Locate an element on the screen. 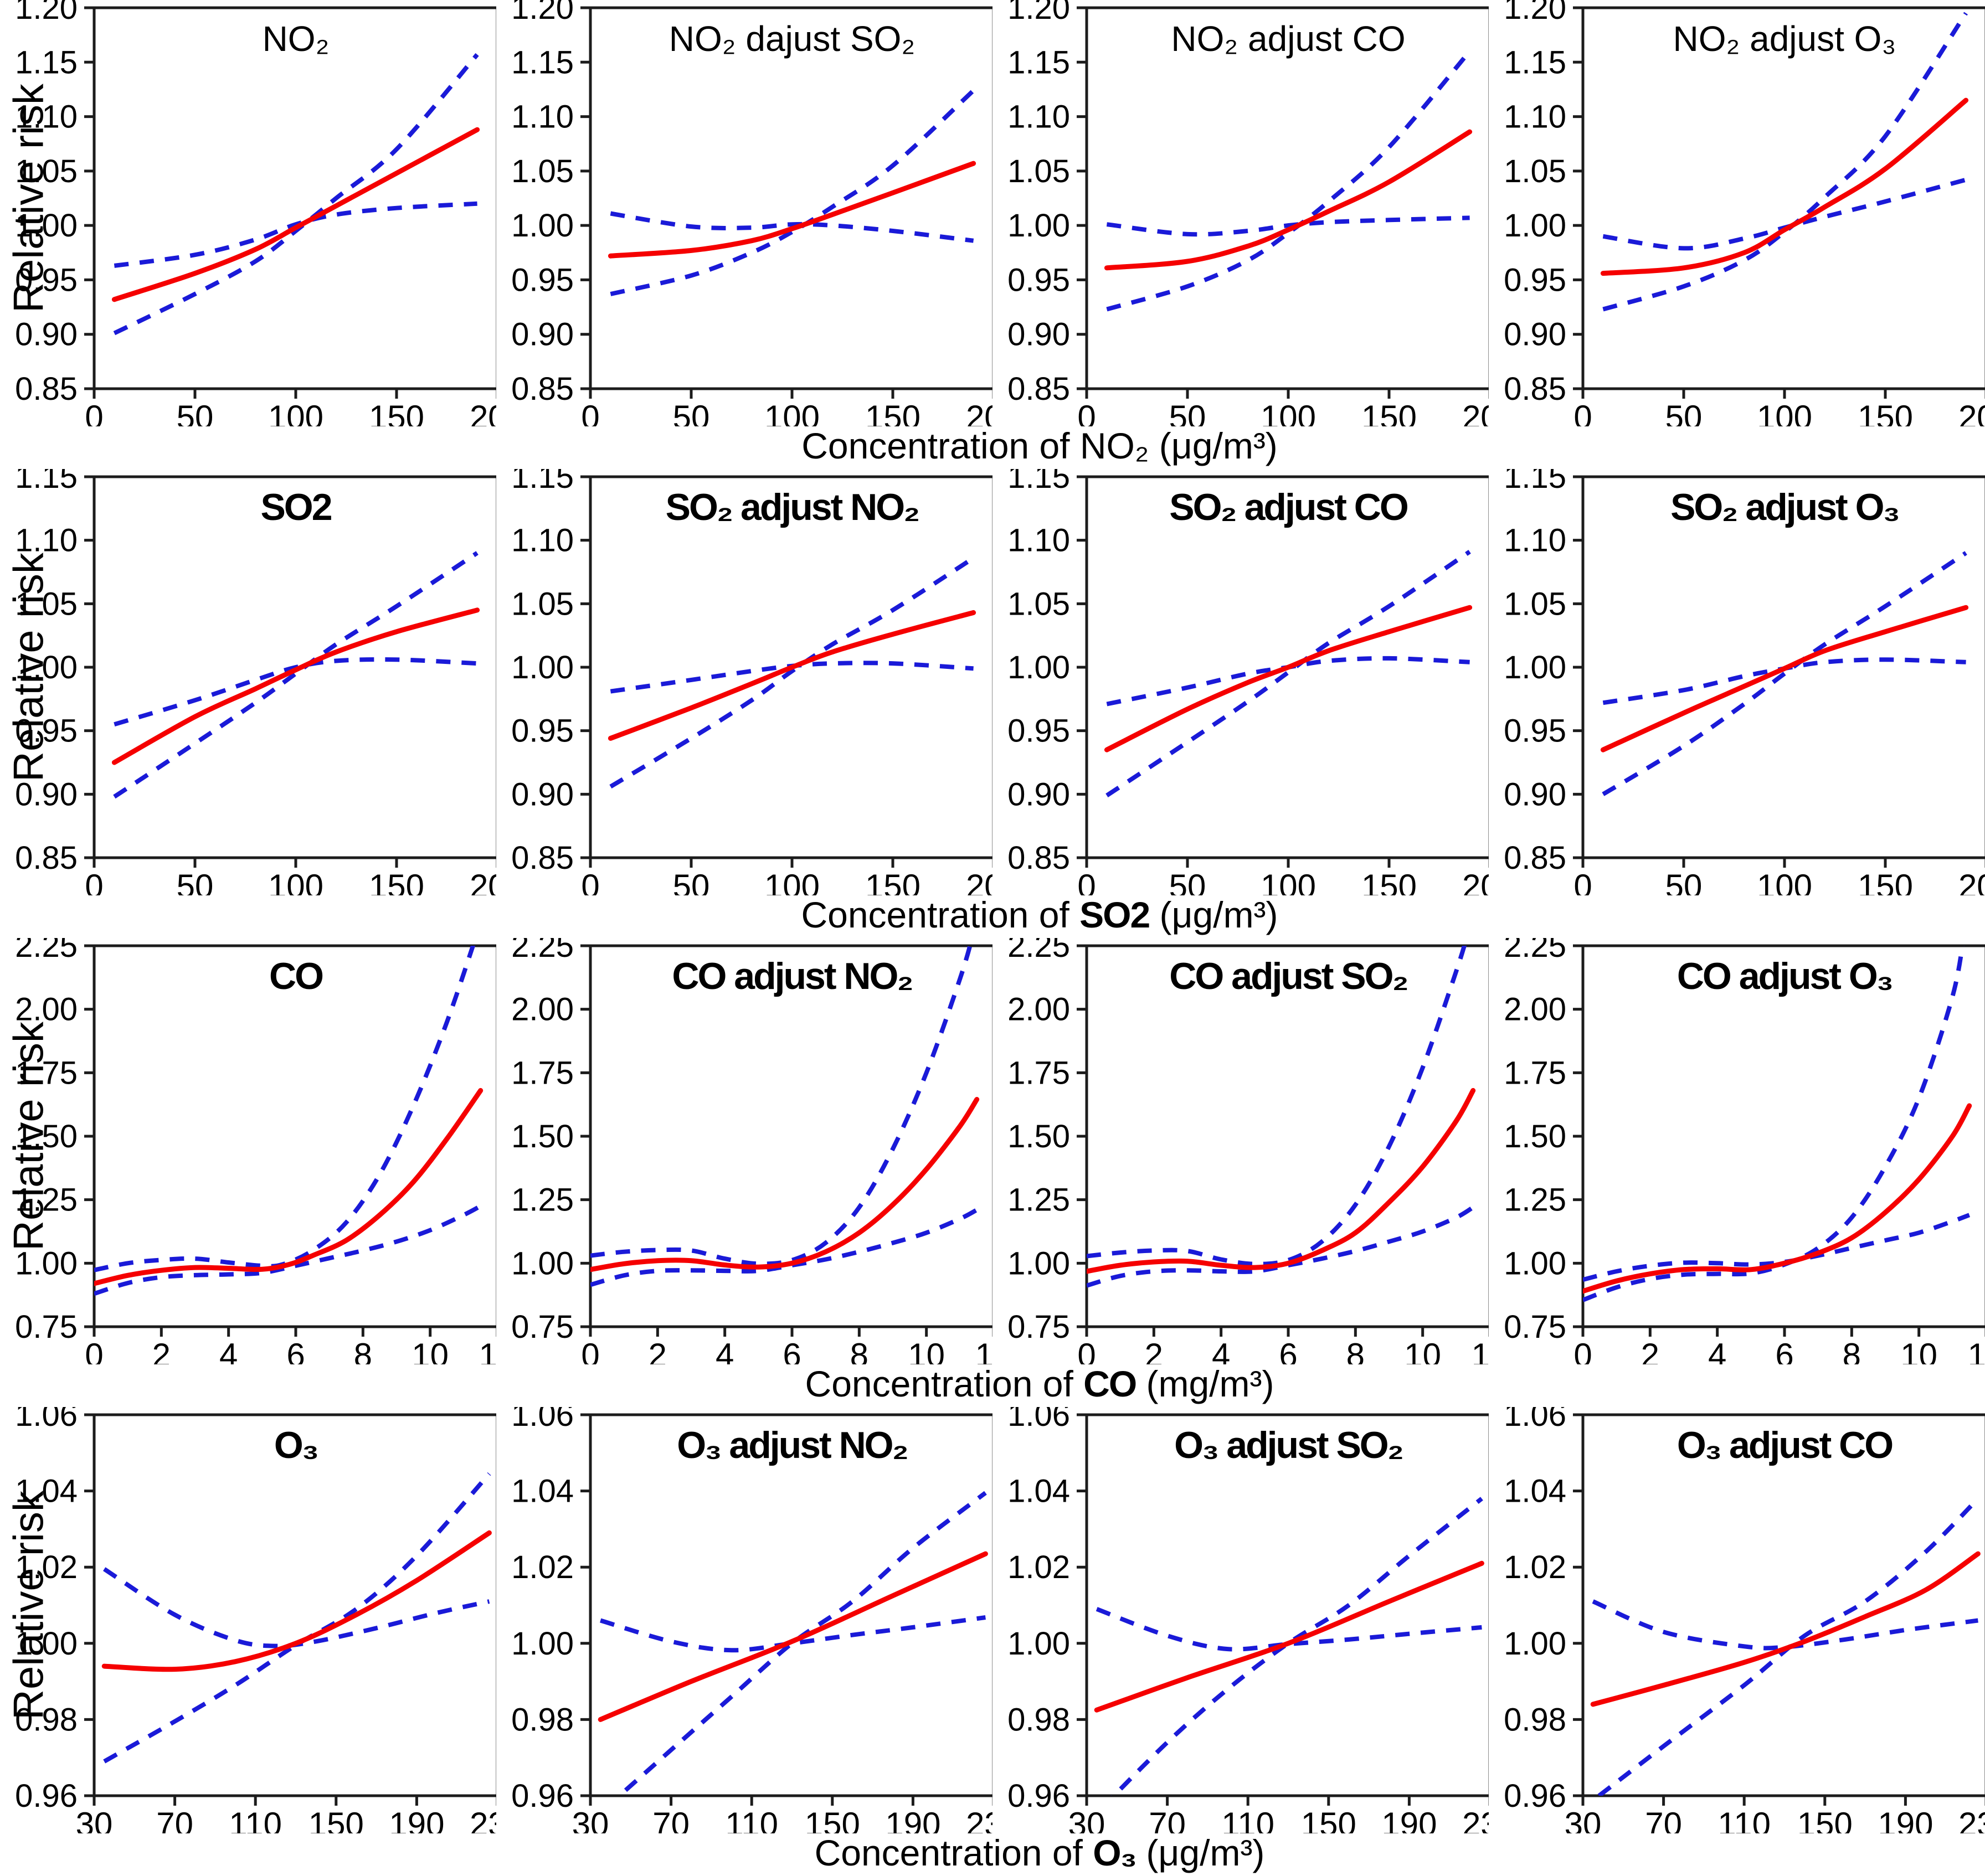 This screenshot has width=1985, height=1876. x-axis-label-prefix: Concentration of is located at coordinates (940, 915).